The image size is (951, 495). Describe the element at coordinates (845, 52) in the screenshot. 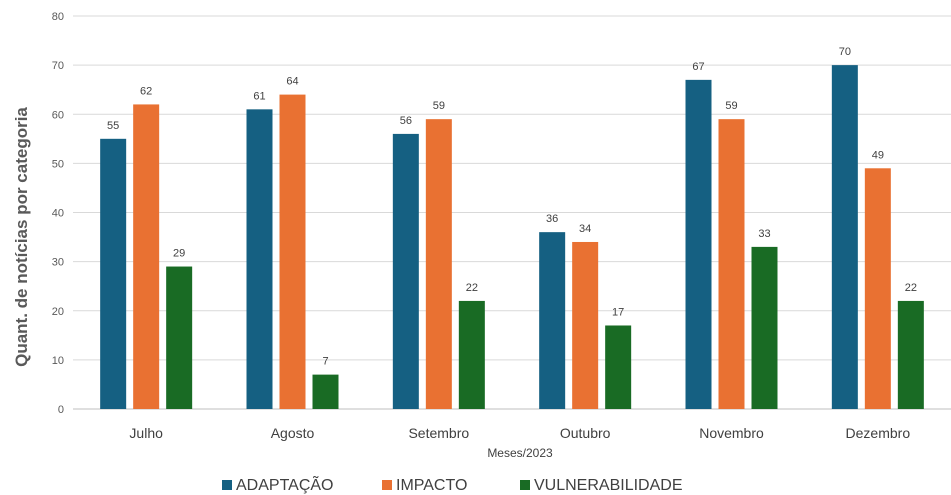

I see `data-label: 70` at that location.